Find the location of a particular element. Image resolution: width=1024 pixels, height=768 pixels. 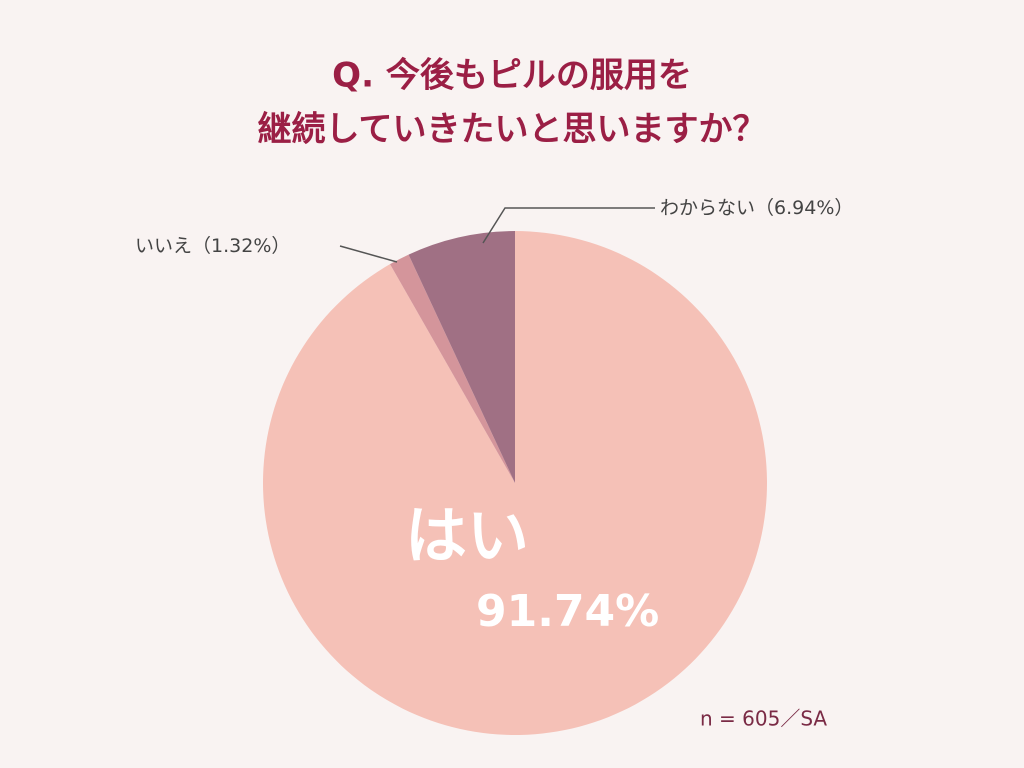

chart-title: 継続していきたいと思いますか？ is located at coordinates (512, 130).